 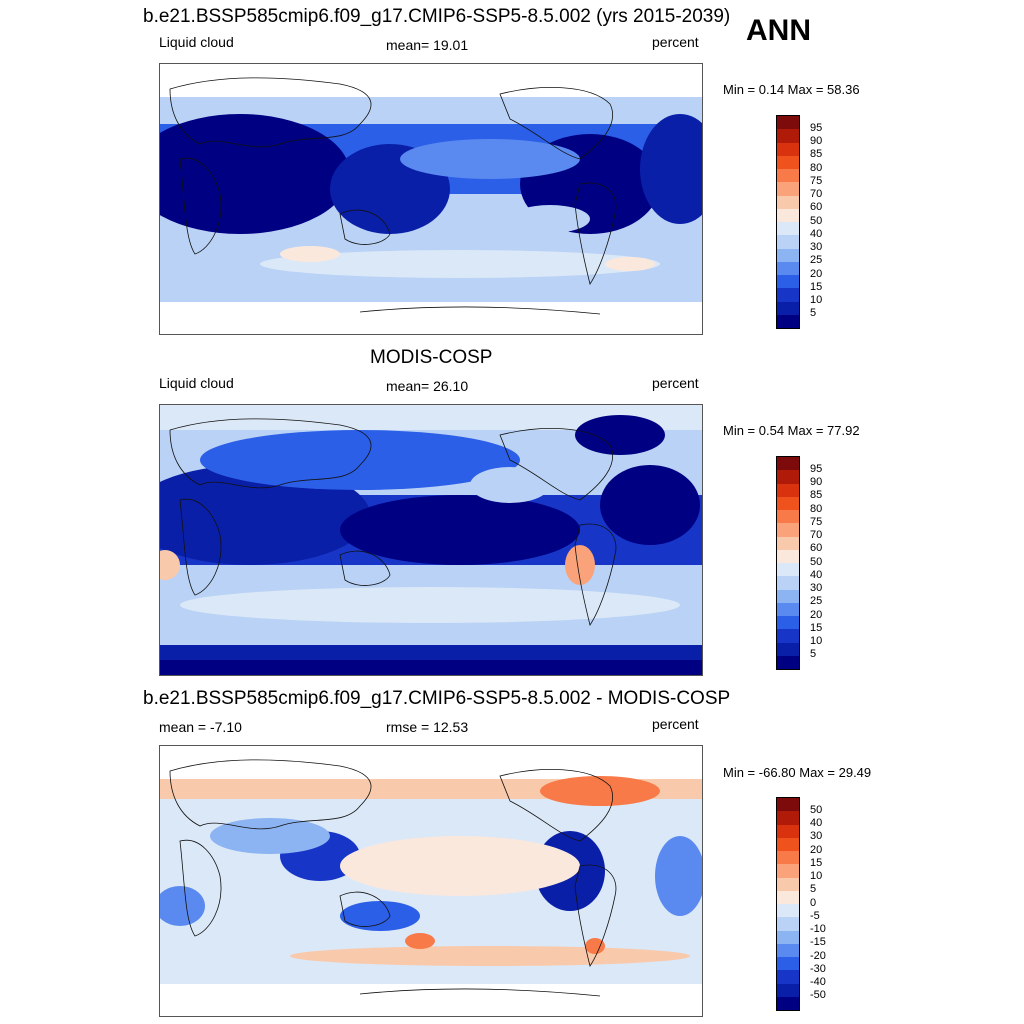 What do you see at coordinates (196, 383) in the screenshot?
I see `panel-2-variable-label: Liquid cloud` at bounding box center [196, 383].